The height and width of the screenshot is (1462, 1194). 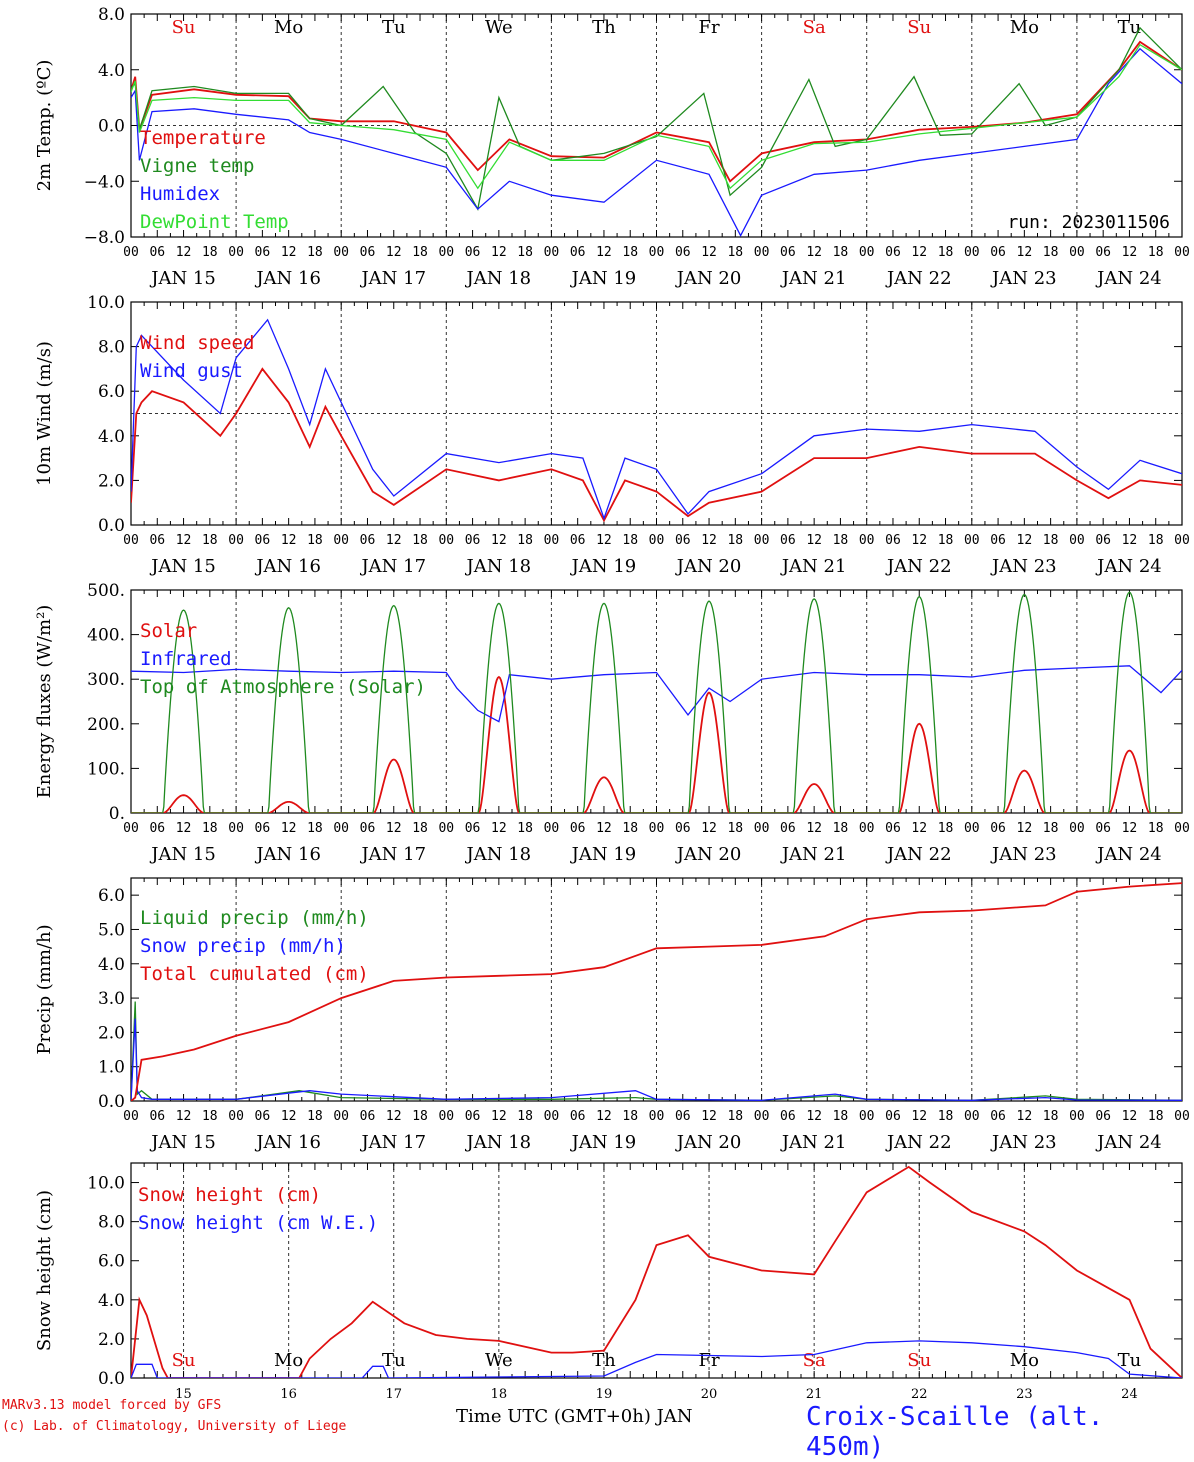 What do you see at coordinates (394, 1360) in the screenshot?
I see `weekday-label: Tu` at bounding box center [394, 1360].